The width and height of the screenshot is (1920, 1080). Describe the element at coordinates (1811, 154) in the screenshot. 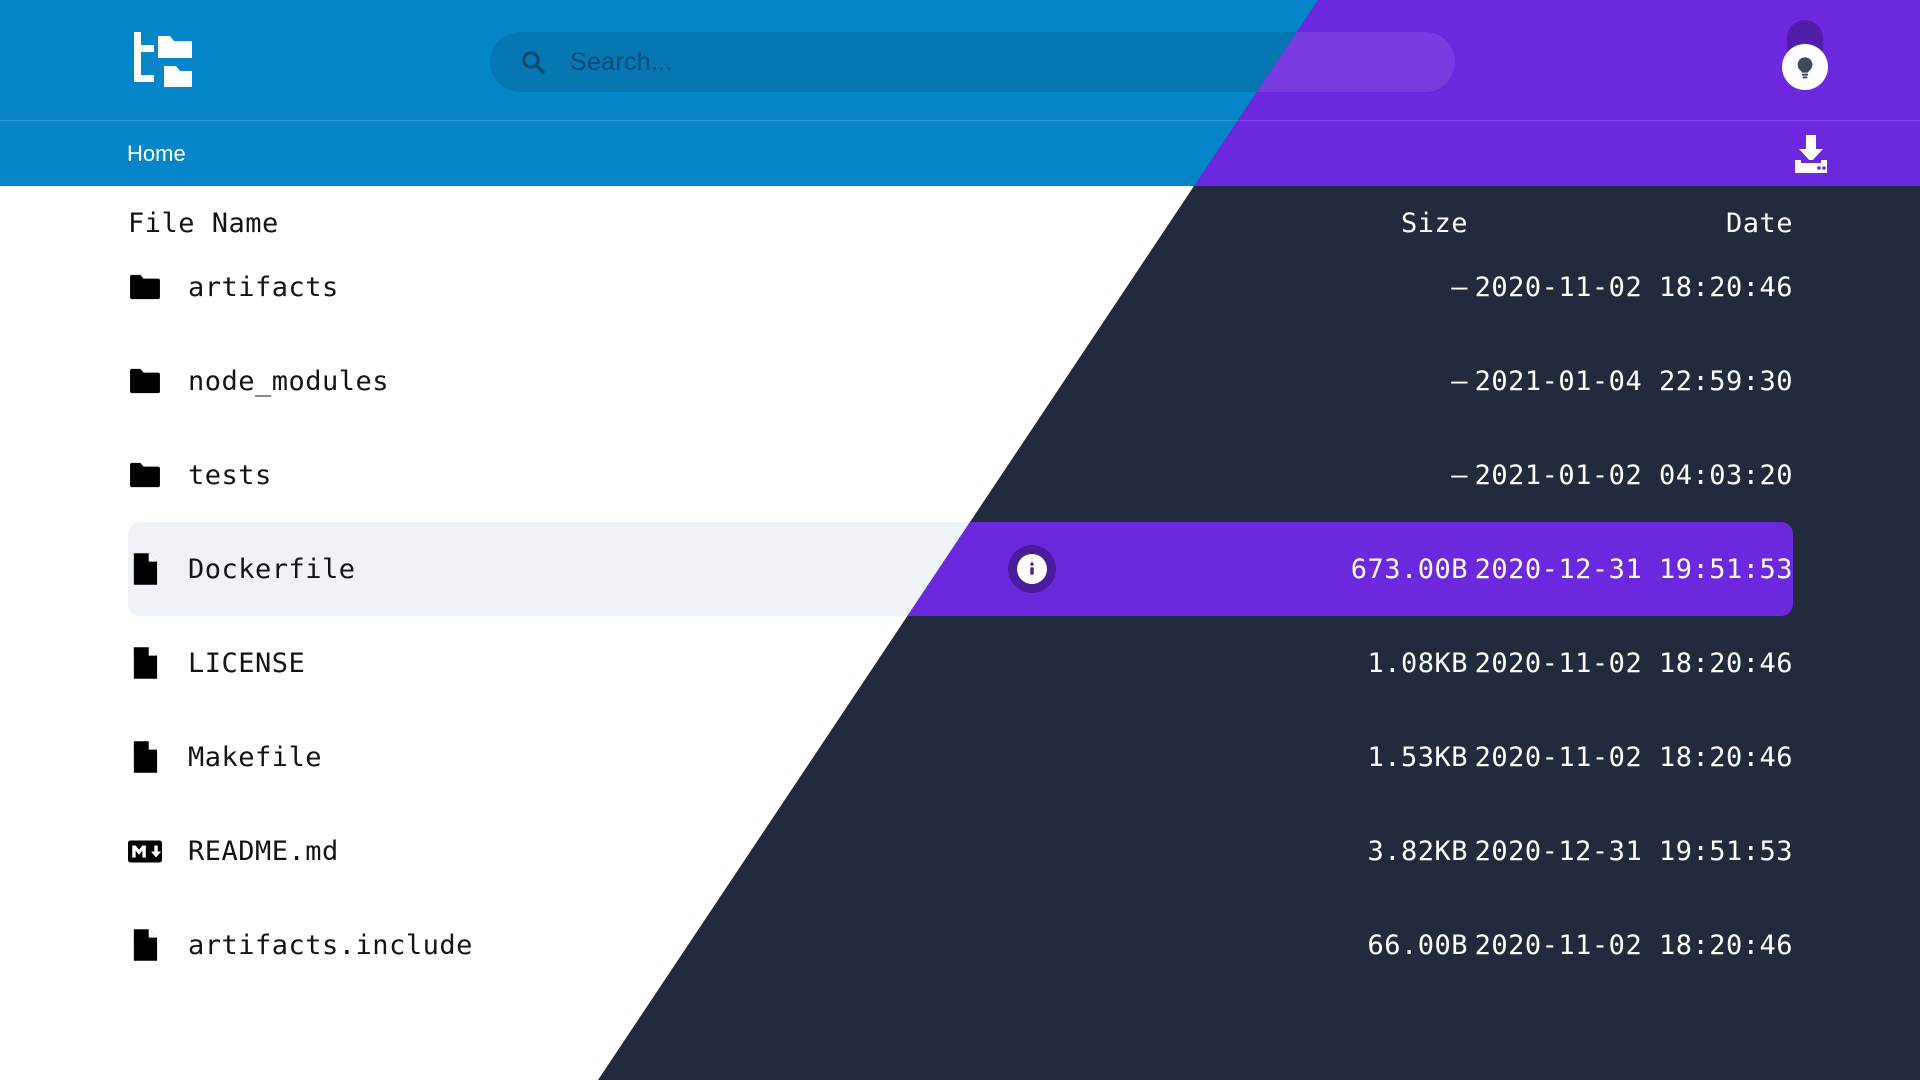

I see `download-icon-dark` at that location.